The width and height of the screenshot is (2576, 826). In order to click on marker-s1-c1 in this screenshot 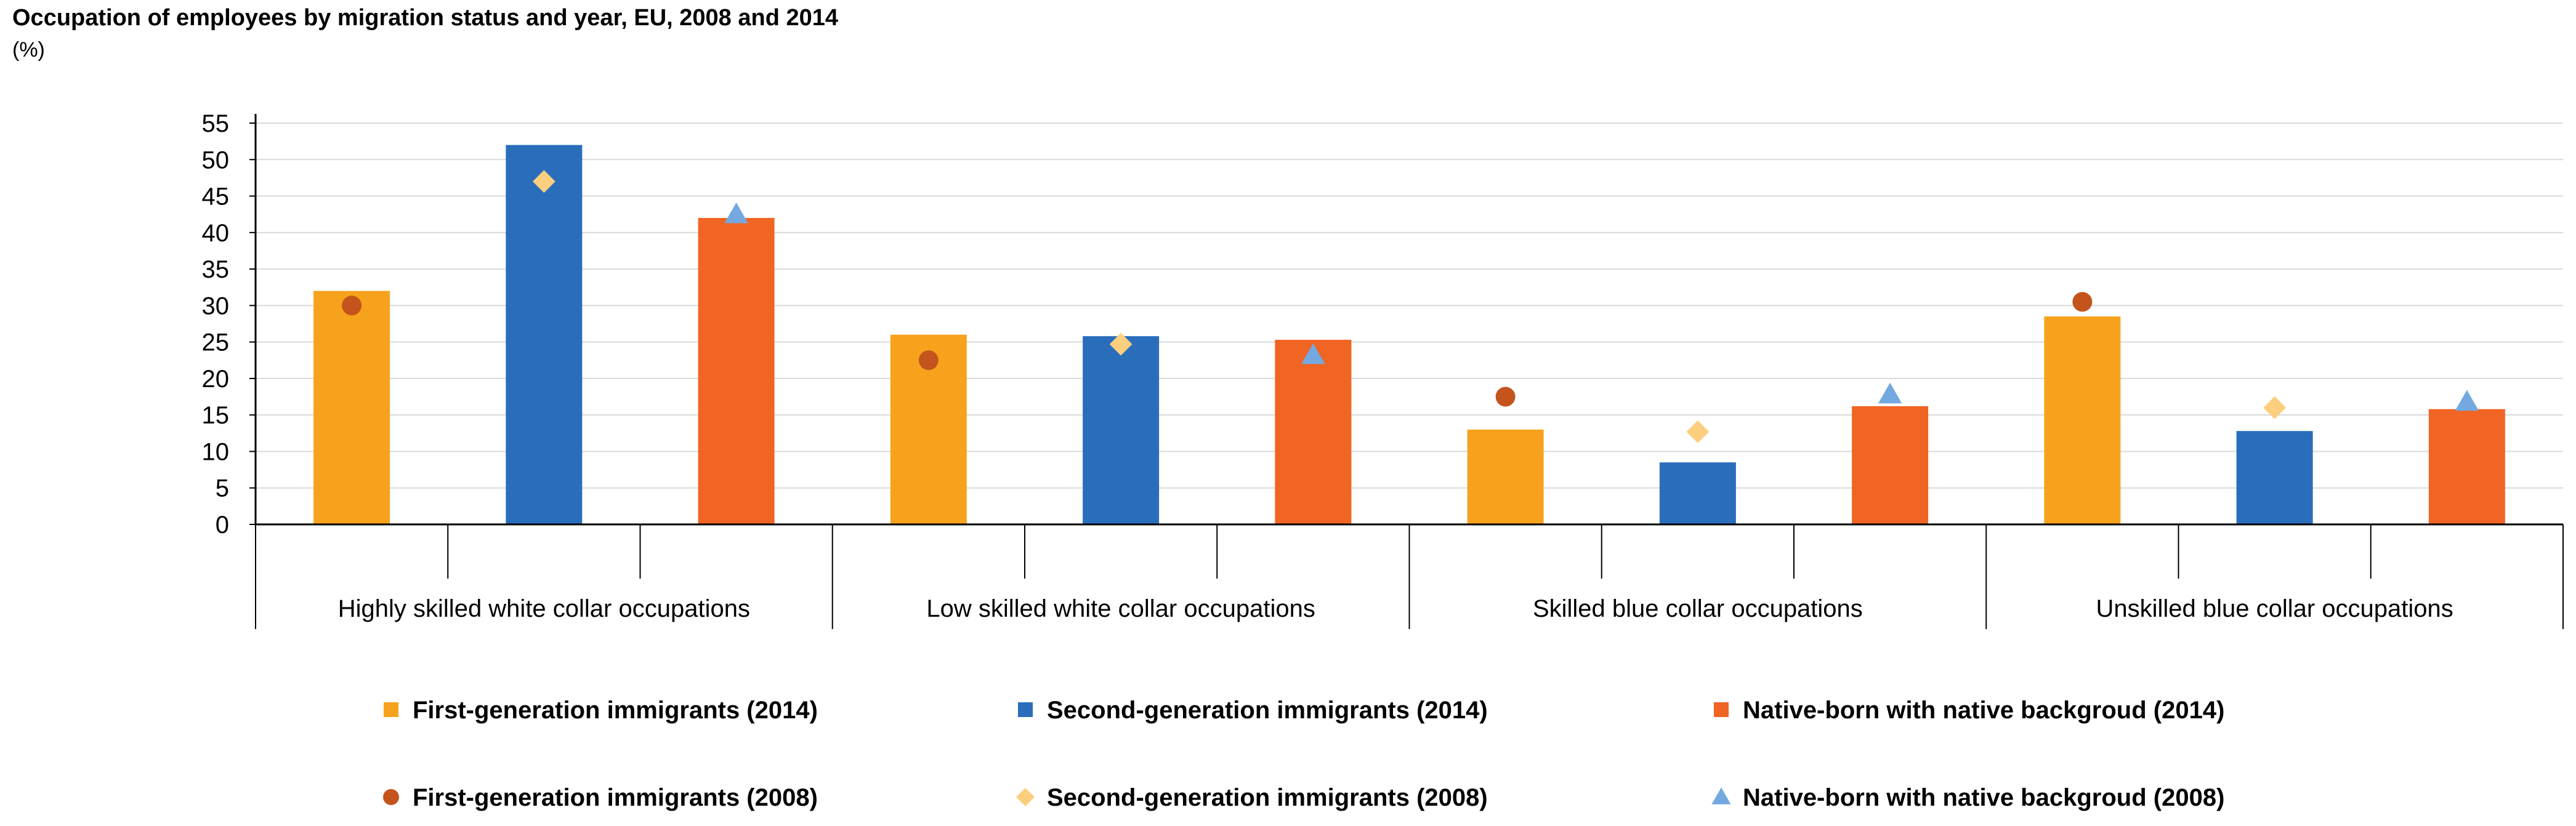, I will do `click(1121, 344)`.